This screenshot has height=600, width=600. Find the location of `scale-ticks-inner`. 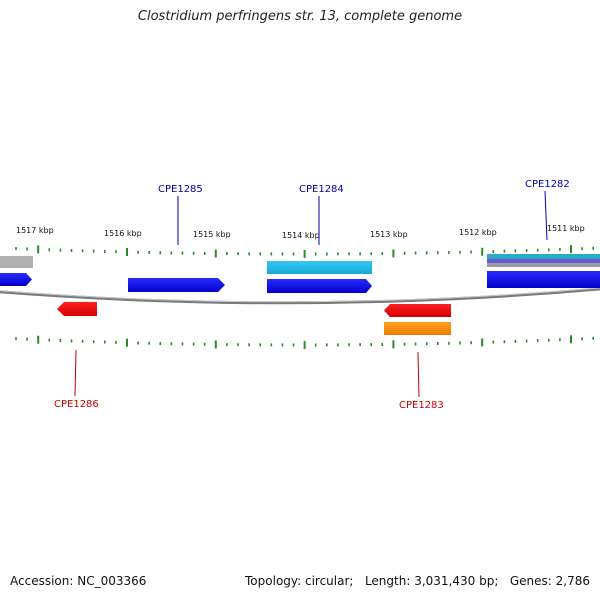

scale-ticks-inner is located at coordinates (305, 342).